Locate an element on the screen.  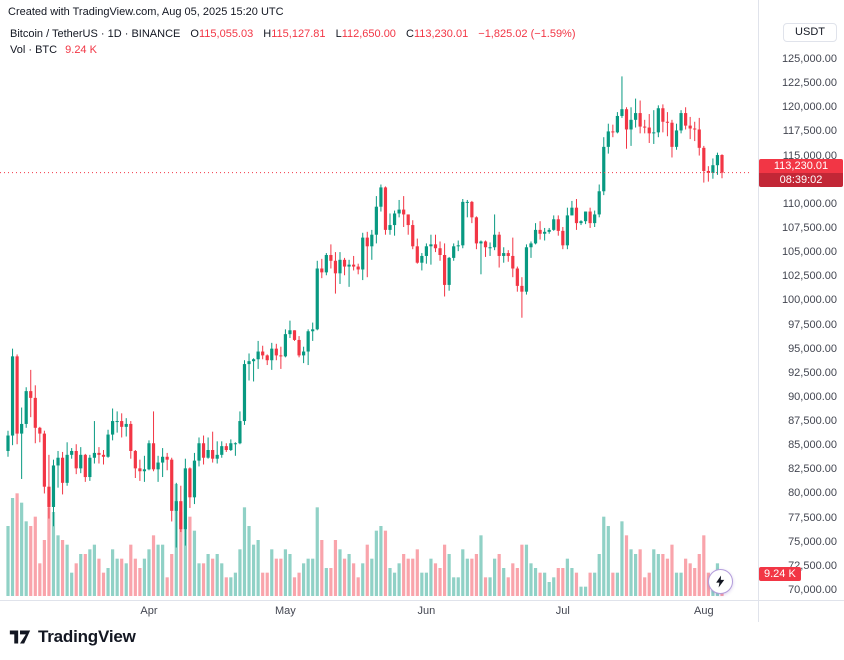
price-axis-label: 102,500.00 is located at coordinates (809, 276).